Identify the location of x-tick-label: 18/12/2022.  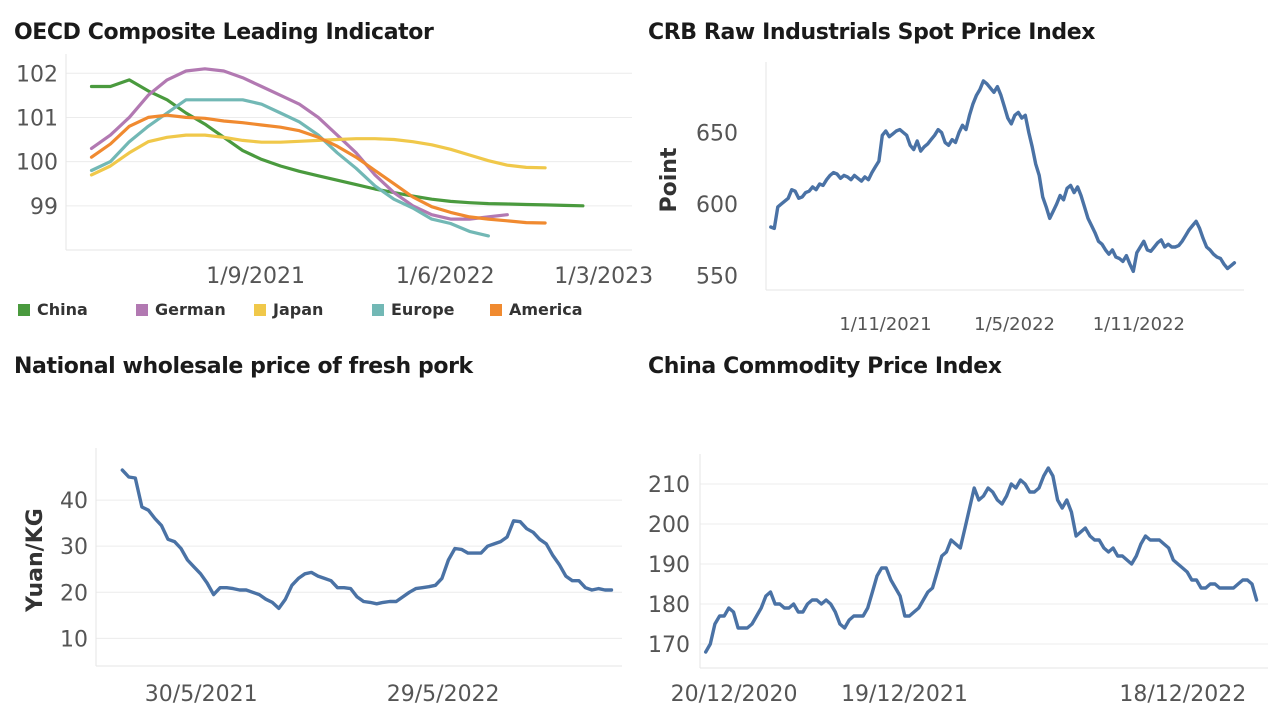
(1182, 694).